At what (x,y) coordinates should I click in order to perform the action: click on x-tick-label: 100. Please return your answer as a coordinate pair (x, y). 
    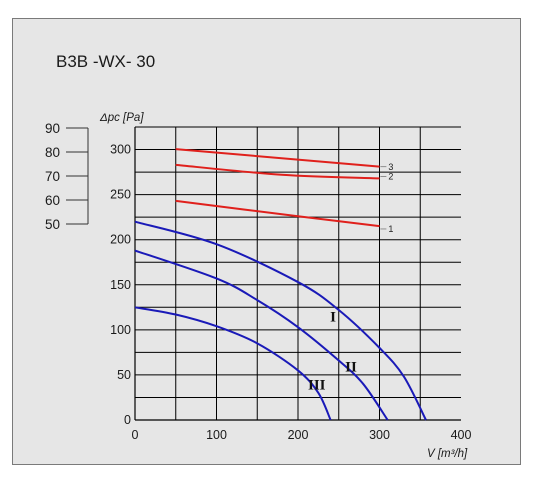
    Looking at the image, I should click on (216, 435).